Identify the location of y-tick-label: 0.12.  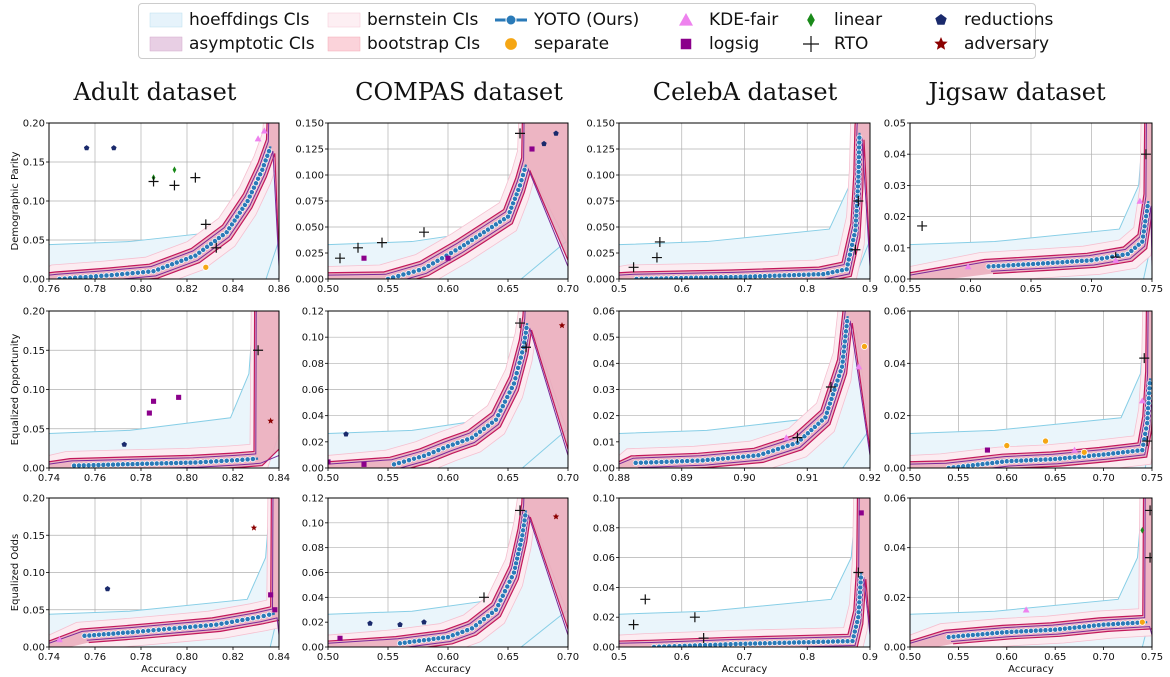
(313, 499).